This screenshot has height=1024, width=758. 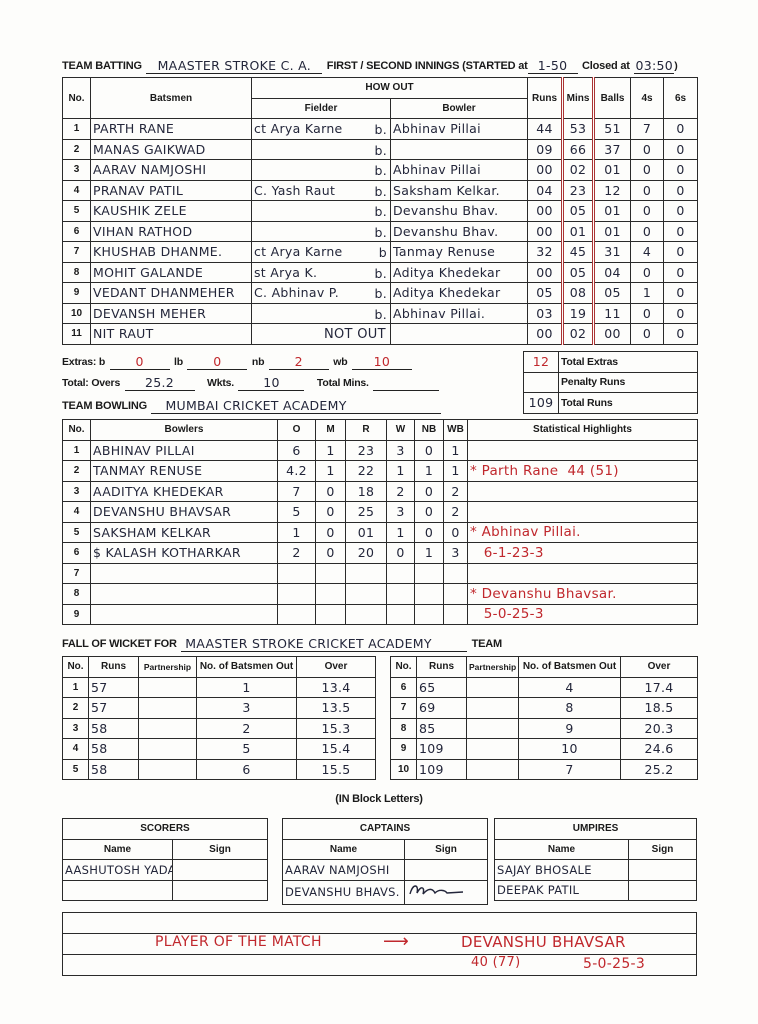 What do you see at coordinates (647, 190) in the screenshot?
I see `fours: 0` at bounding box center [647, 190].